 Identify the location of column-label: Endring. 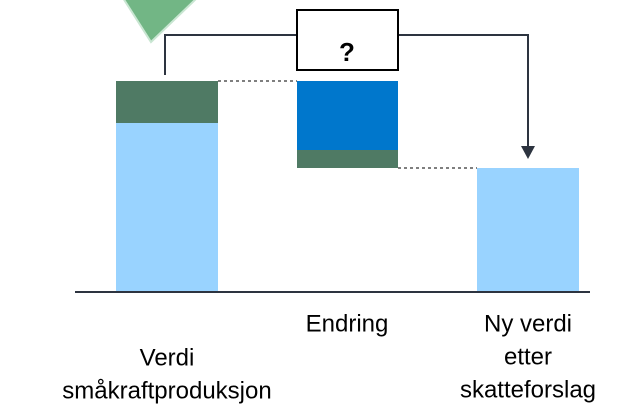
(347, 323).